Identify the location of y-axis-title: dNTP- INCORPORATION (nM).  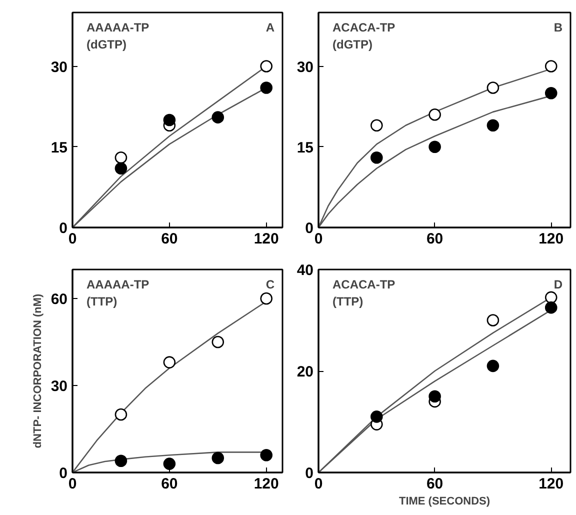
(38, 370).